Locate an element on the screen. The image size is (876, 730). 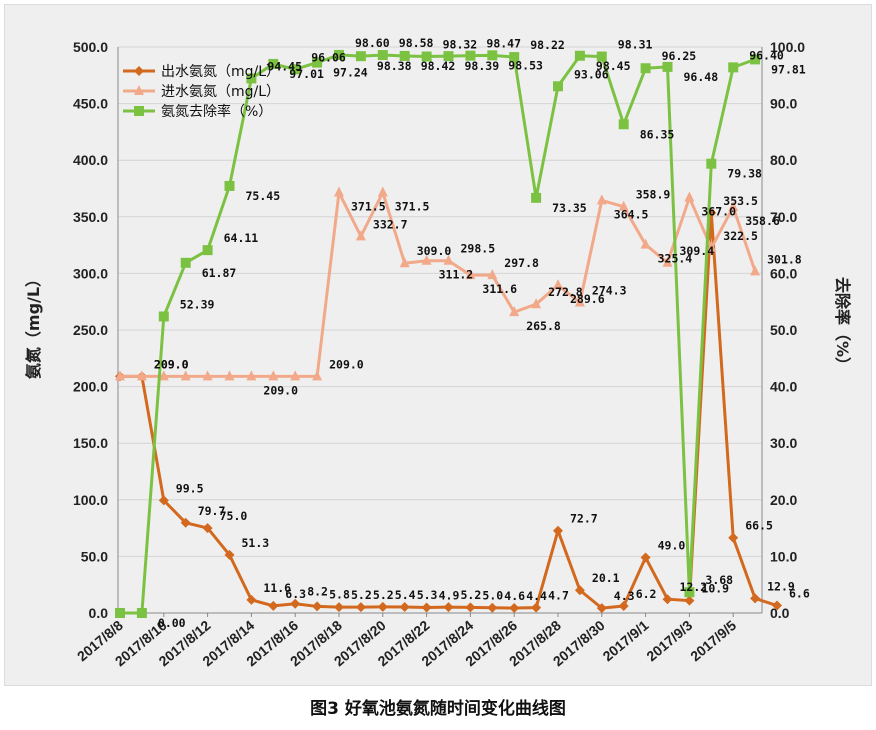
data-label: 4.4 is located at coordinates (536, 596).